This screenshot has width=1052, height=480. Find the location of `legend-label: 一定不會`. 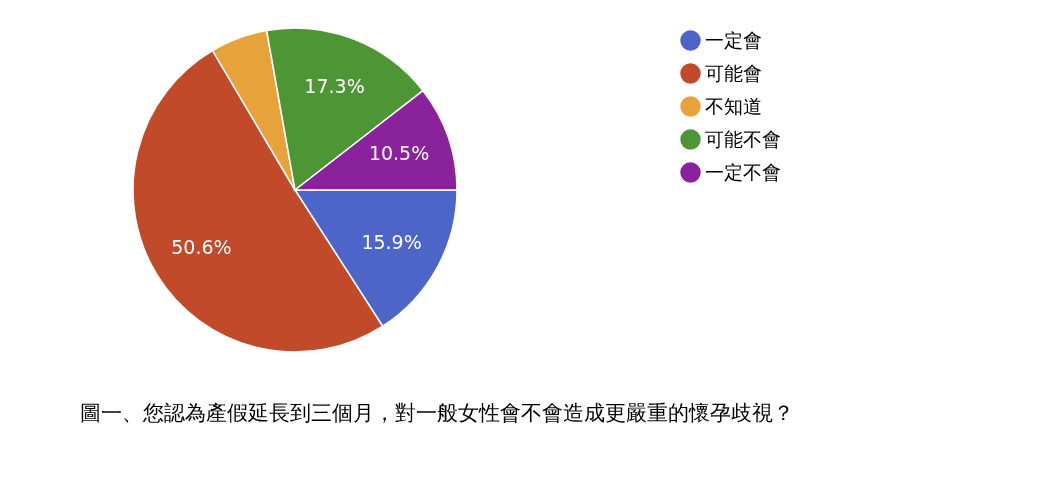

legend-label: 一定不會 is located at coordinates (743, 171).